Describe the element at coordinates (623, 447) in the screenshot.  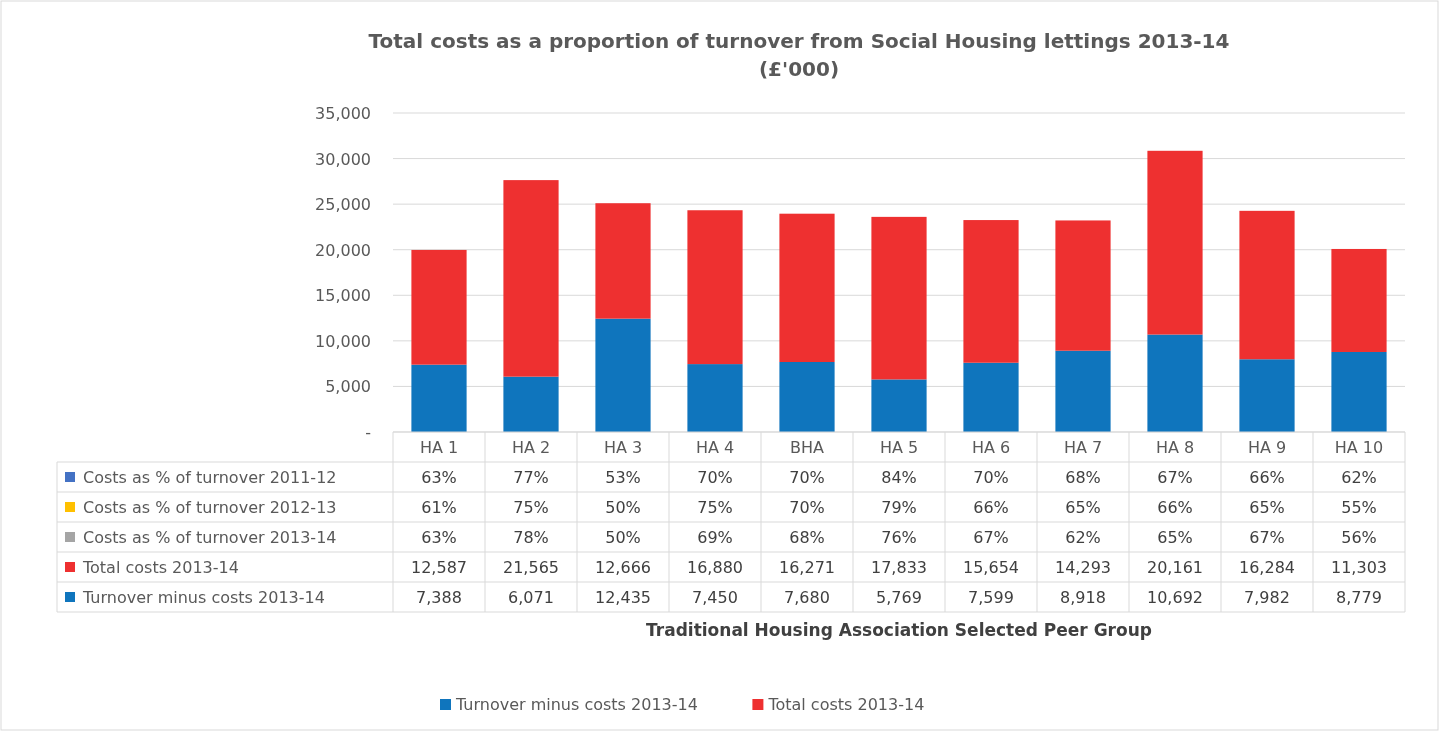
I see `x-tick-label: HA 3` at that location.